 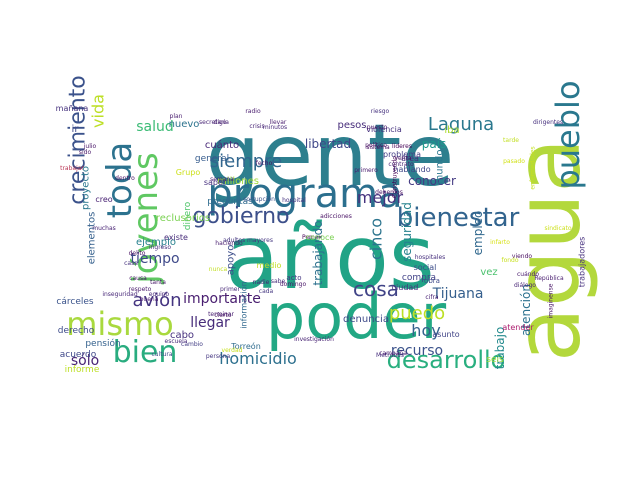 What do you see at coordinates (90, 146) in the screenshot?
I see `word-julio: julio` at bounding box center [90, 146].